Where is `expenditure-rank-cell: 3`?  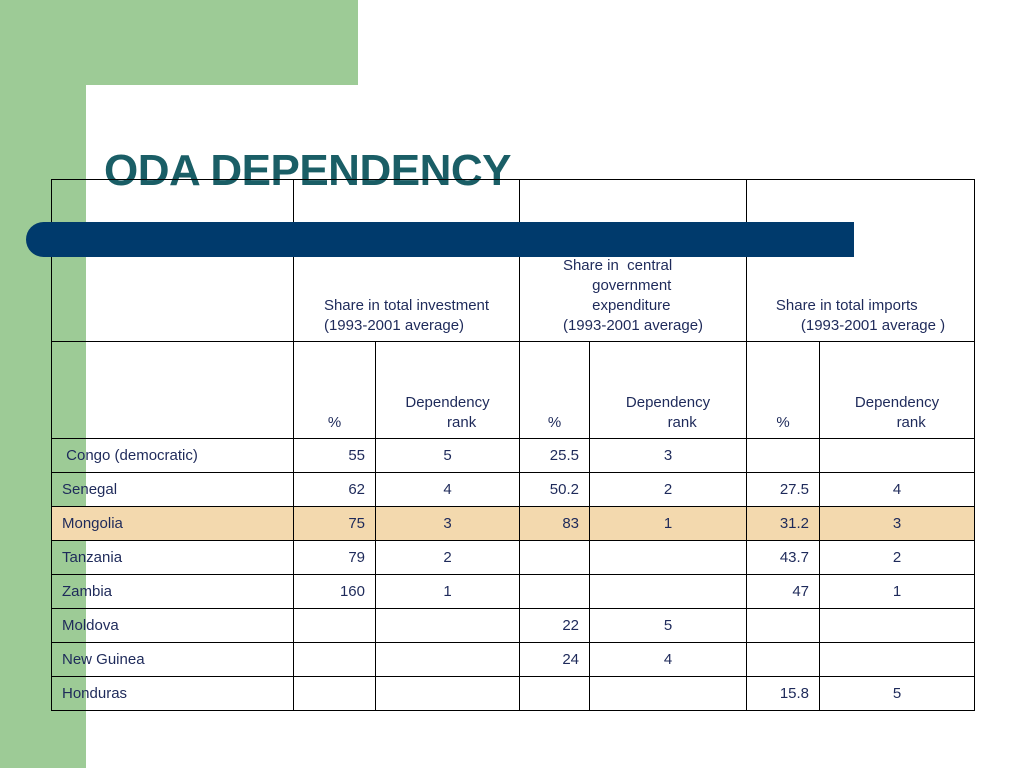
expenditure-rank-cell: 3 is located at coordinates (668, 455).